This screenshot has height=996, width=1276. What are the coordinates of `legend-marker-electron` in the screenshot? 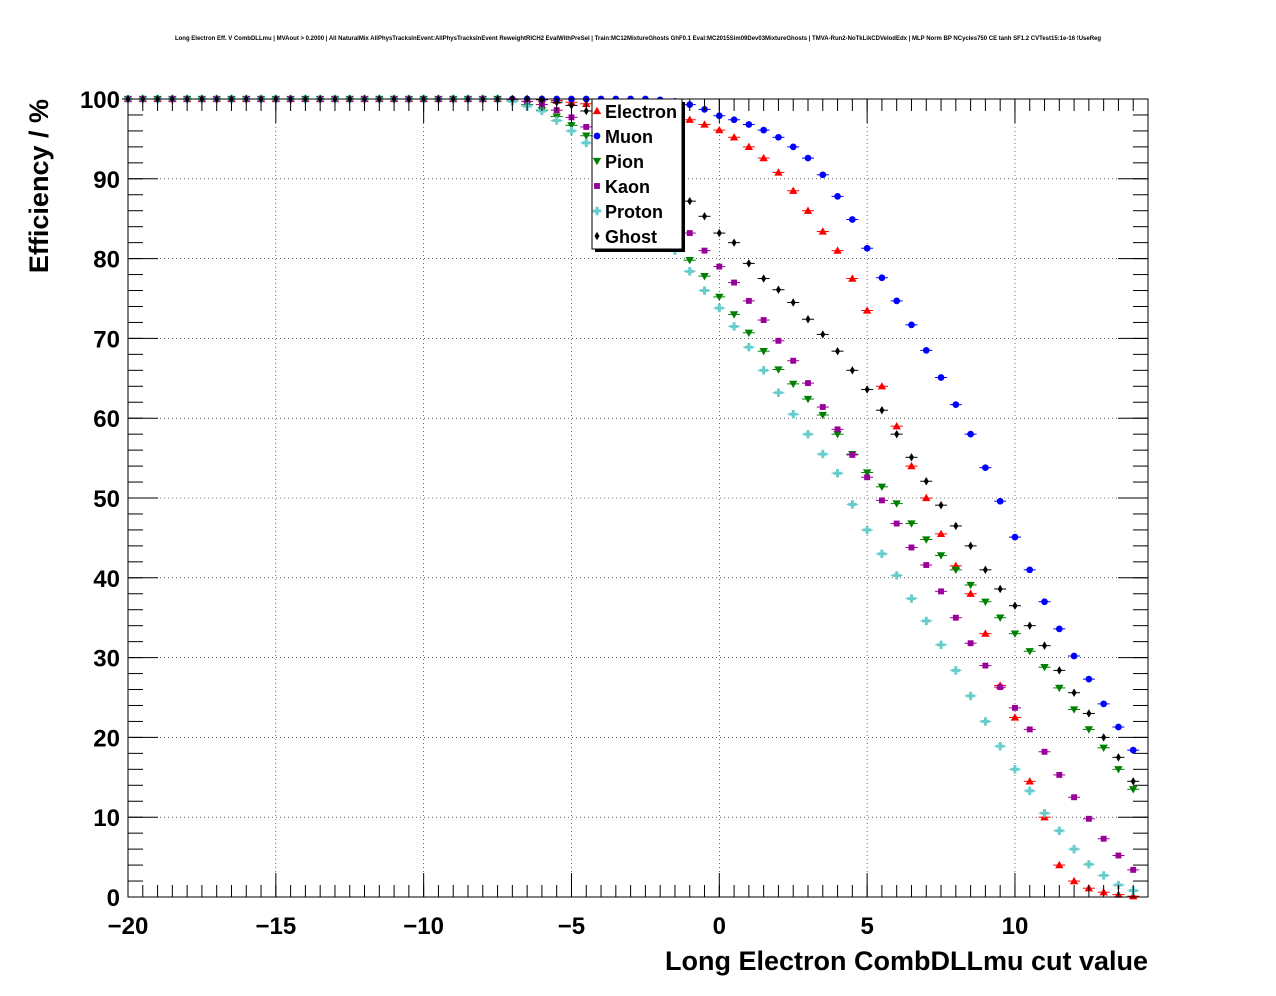 It's located at (597, 110).